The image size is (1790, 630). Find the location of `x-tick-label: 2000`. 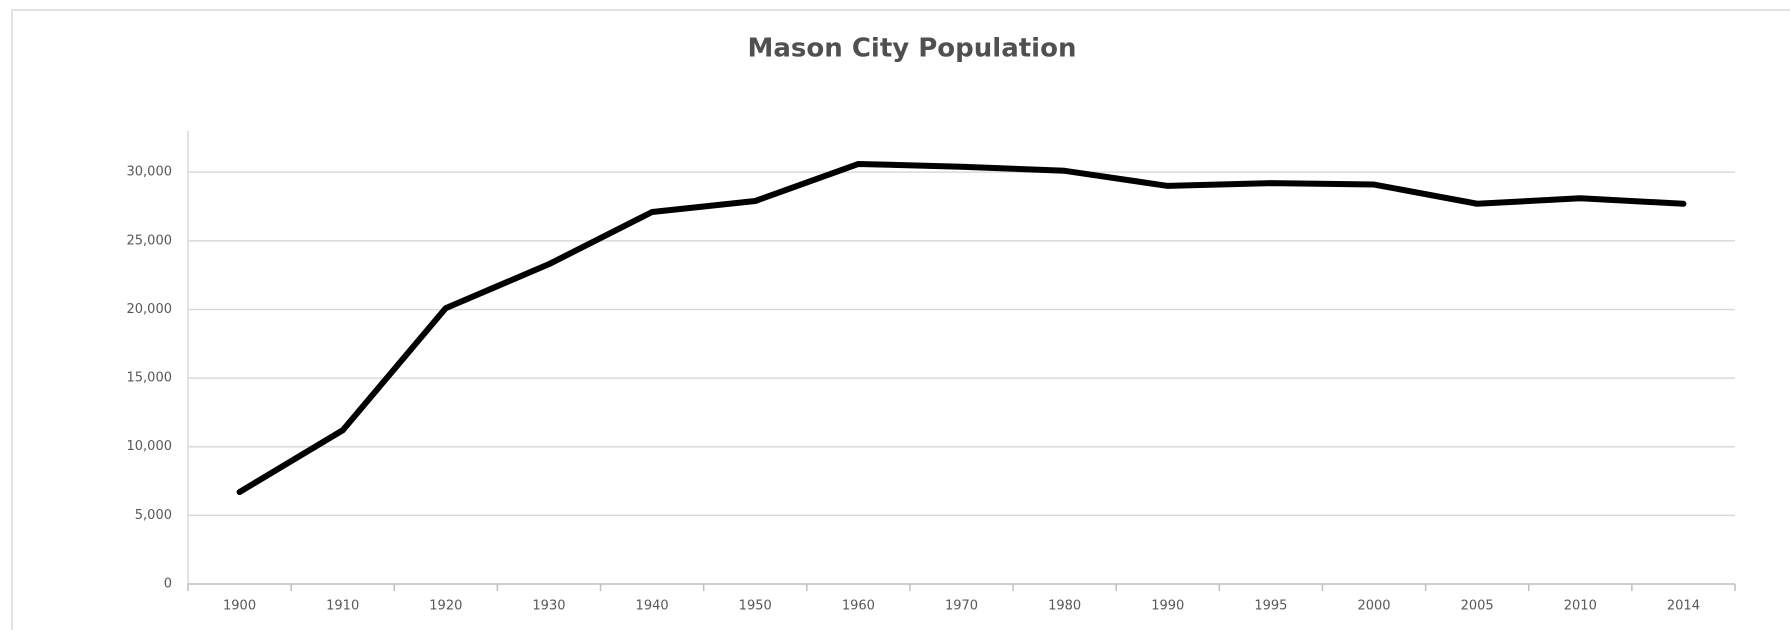

x-tick-label: 2000 is located at coordinates (1373, 606).